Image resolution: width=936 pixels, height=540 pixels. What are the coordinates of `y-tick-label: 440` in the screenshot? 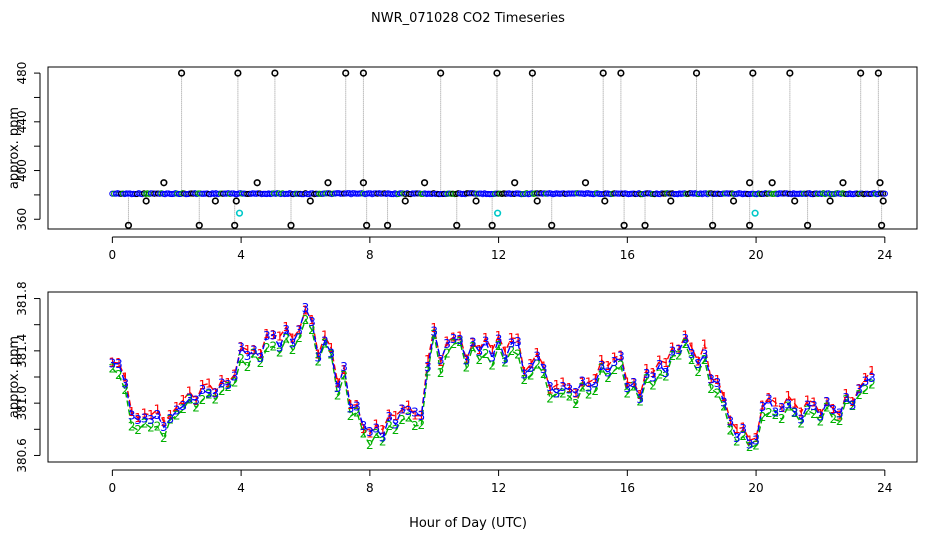 It's located at (22, 121).